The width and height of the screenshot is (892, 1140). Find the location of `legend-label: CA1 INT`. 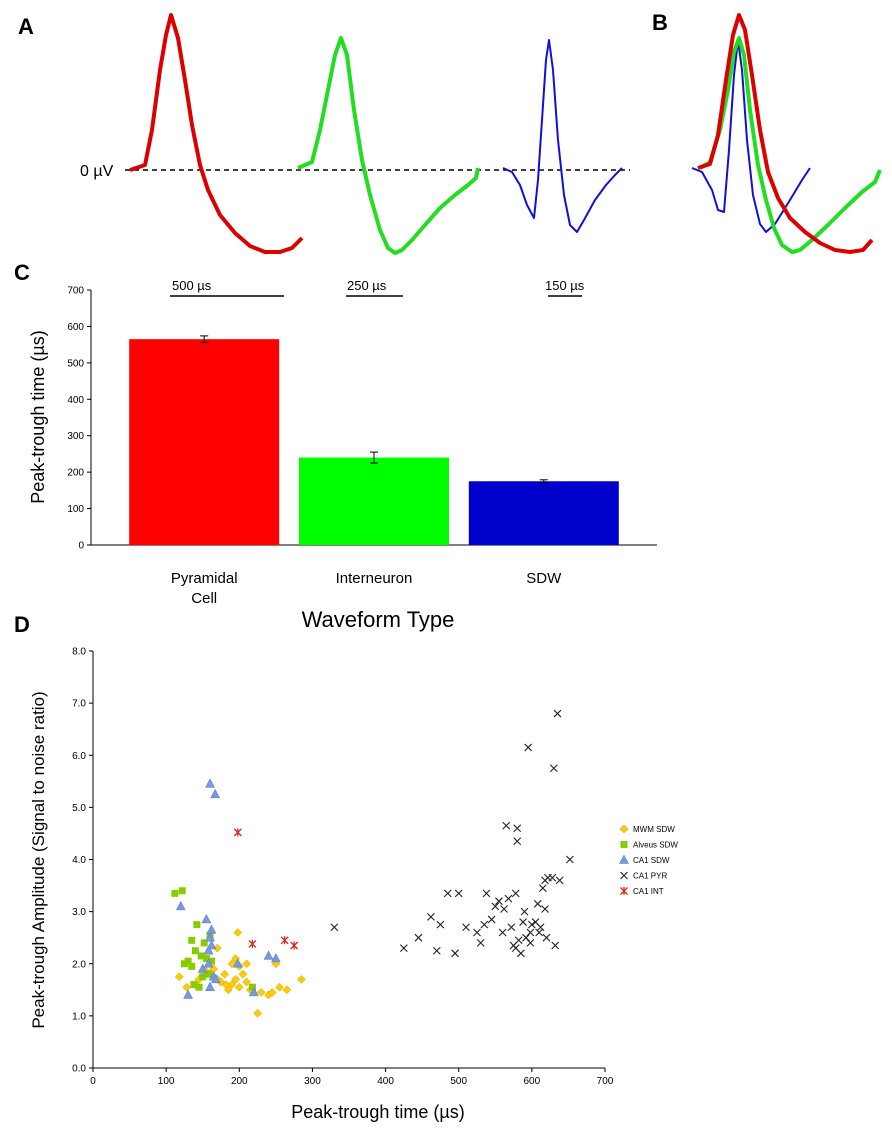

legend-label: CA1 INT is located at coordinates (648, 891).